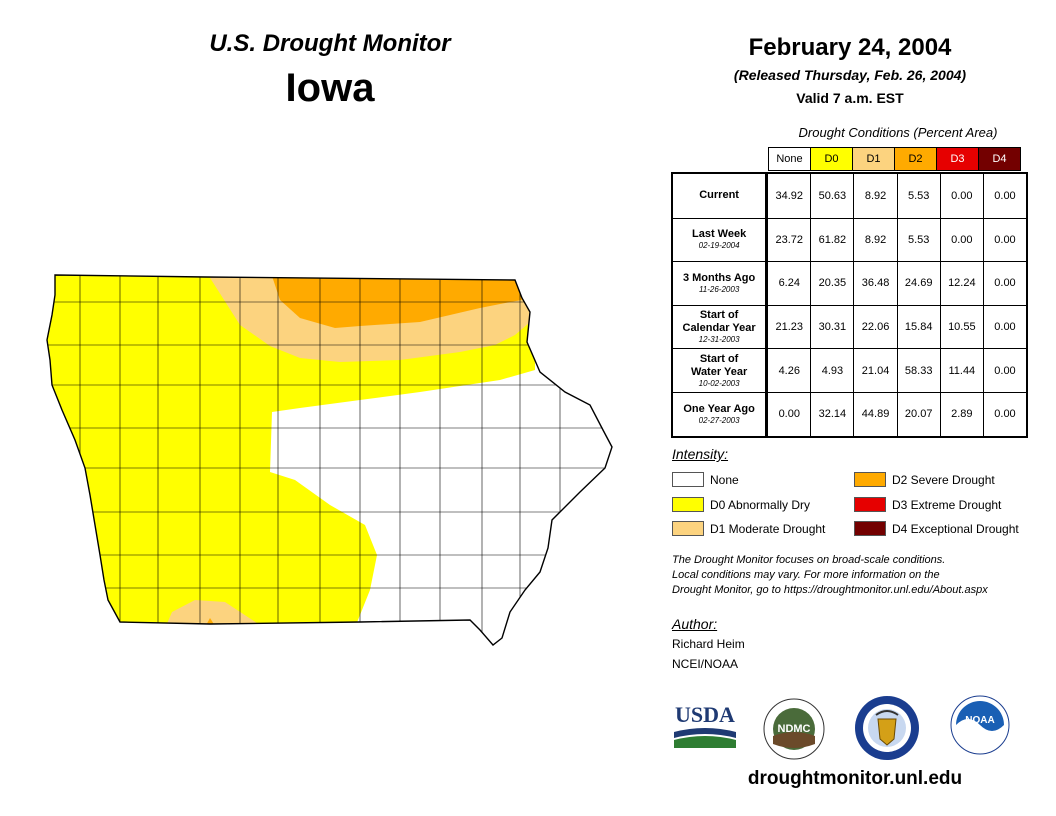  Describe the element at coordinates (708, 644) in the screenshot. I see `author-name: Richard Heim` at that location.